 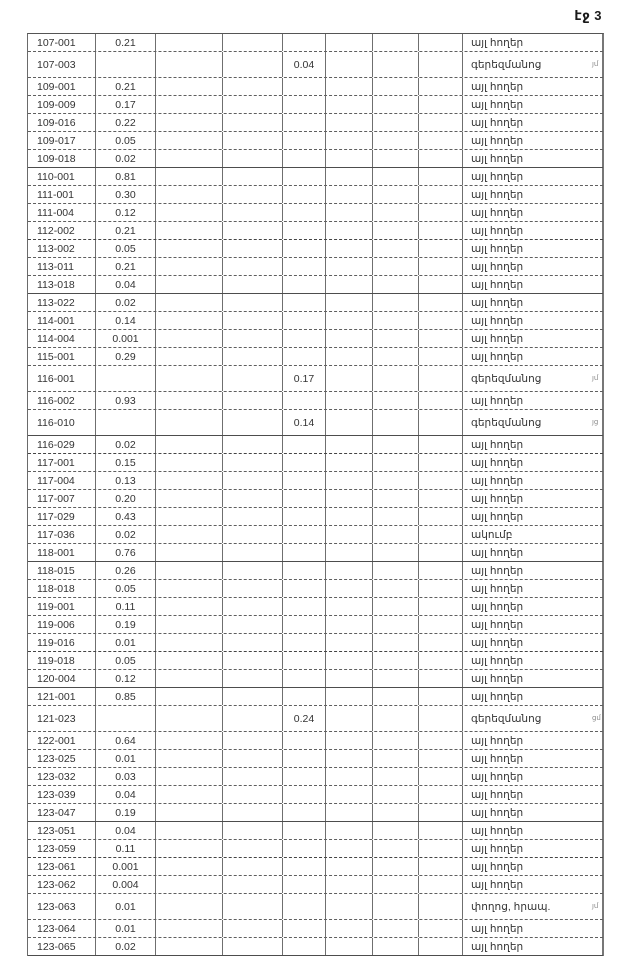 I want to click on row-code: 107-003, so click(x=62, y=64).